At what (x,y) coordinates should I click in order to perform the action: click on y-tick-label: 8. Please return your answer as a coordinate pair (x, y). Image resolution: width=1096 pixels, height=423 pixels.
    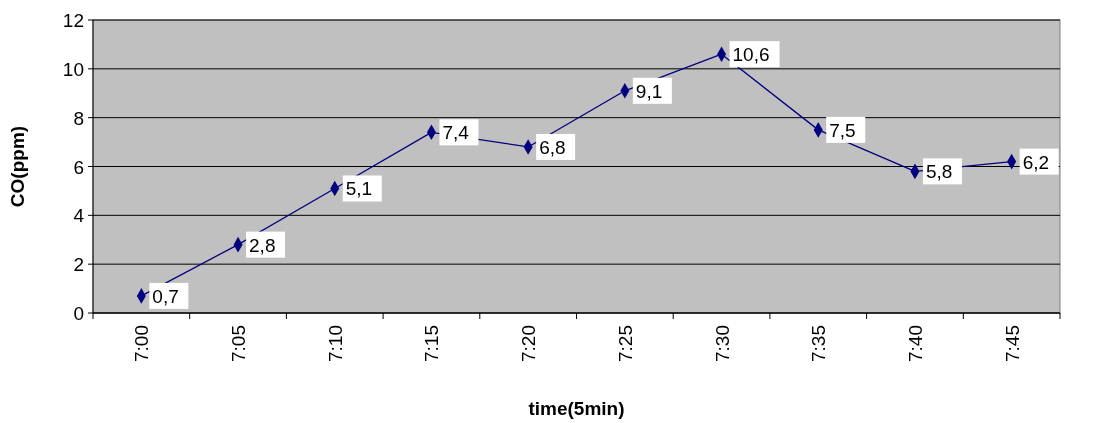
    Looking at the image, I should click on (78, 118).